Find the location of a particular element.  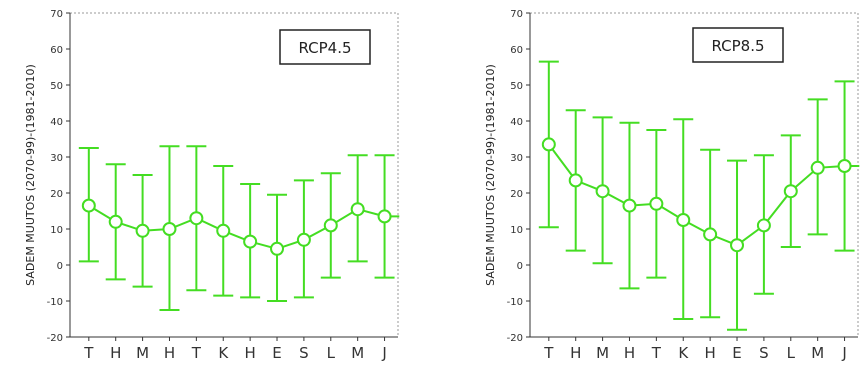

legend-label: RCP4.5 is located at coordinates (324, 48).